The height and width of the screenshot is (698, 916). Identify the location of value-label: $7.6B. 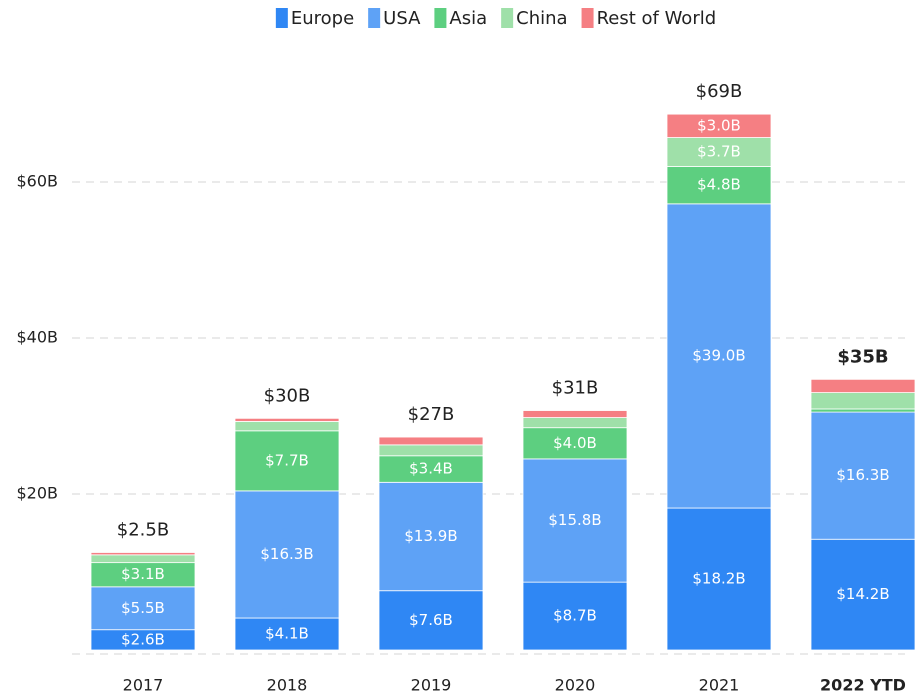
(431, 620).